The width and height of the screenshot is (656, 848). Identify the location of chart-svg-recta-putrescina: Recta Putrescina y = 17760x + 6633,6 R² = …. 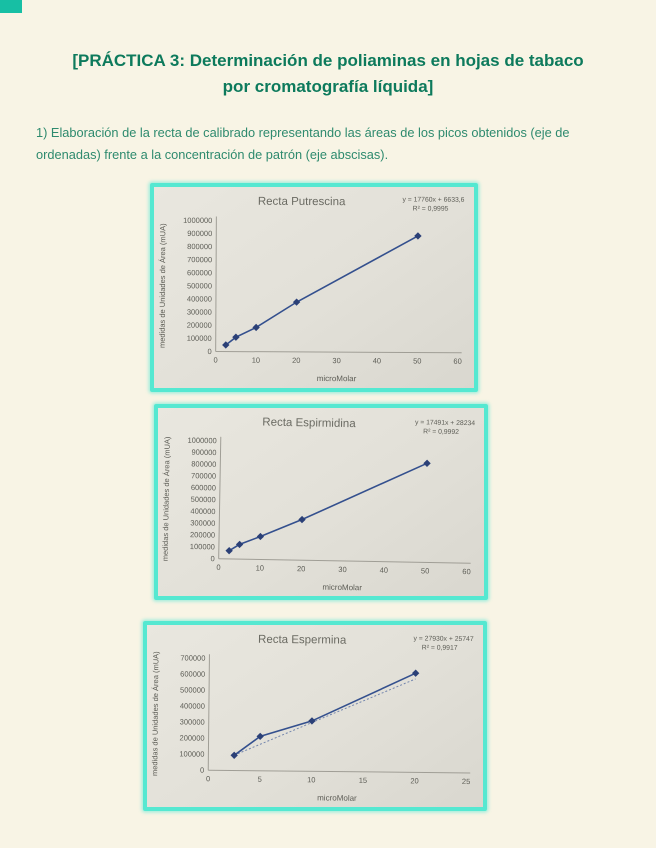
(311, 290).